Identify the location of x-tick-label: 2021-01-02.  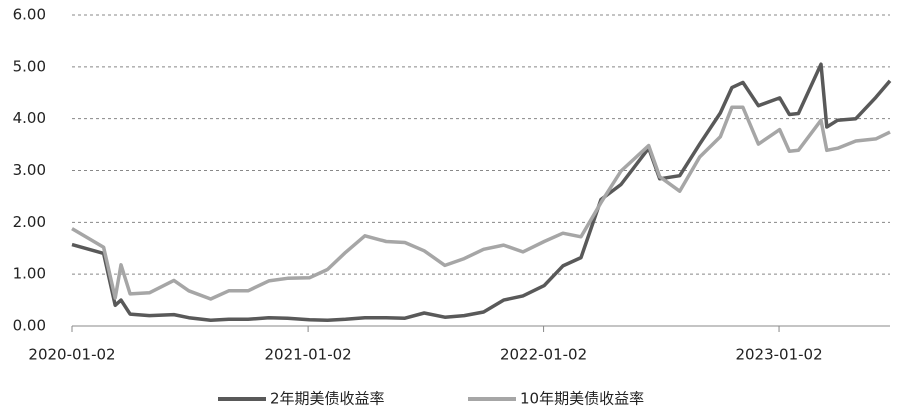
(308, 355).